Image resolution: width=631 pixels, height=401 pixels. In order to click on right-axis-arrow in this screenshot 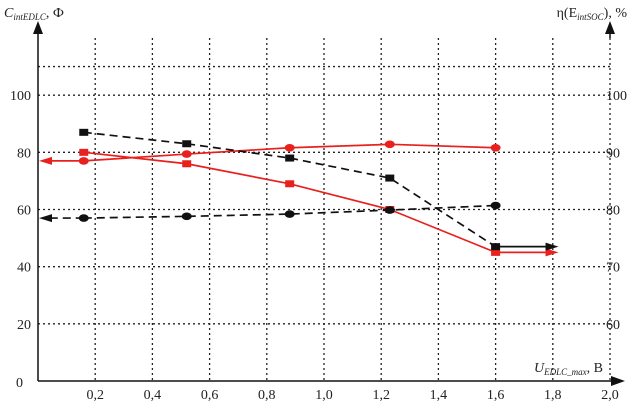, I will do `click(610, 27)`.